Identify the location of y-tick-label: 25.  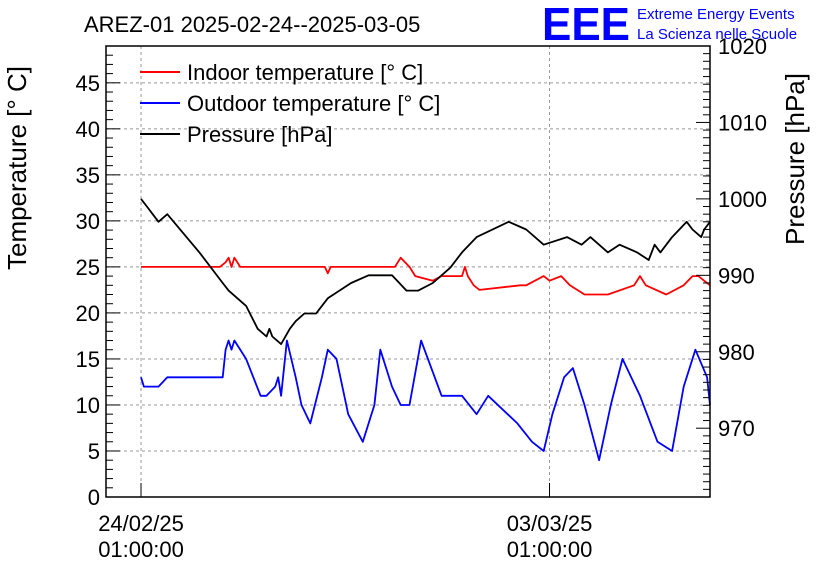
(88, 267).